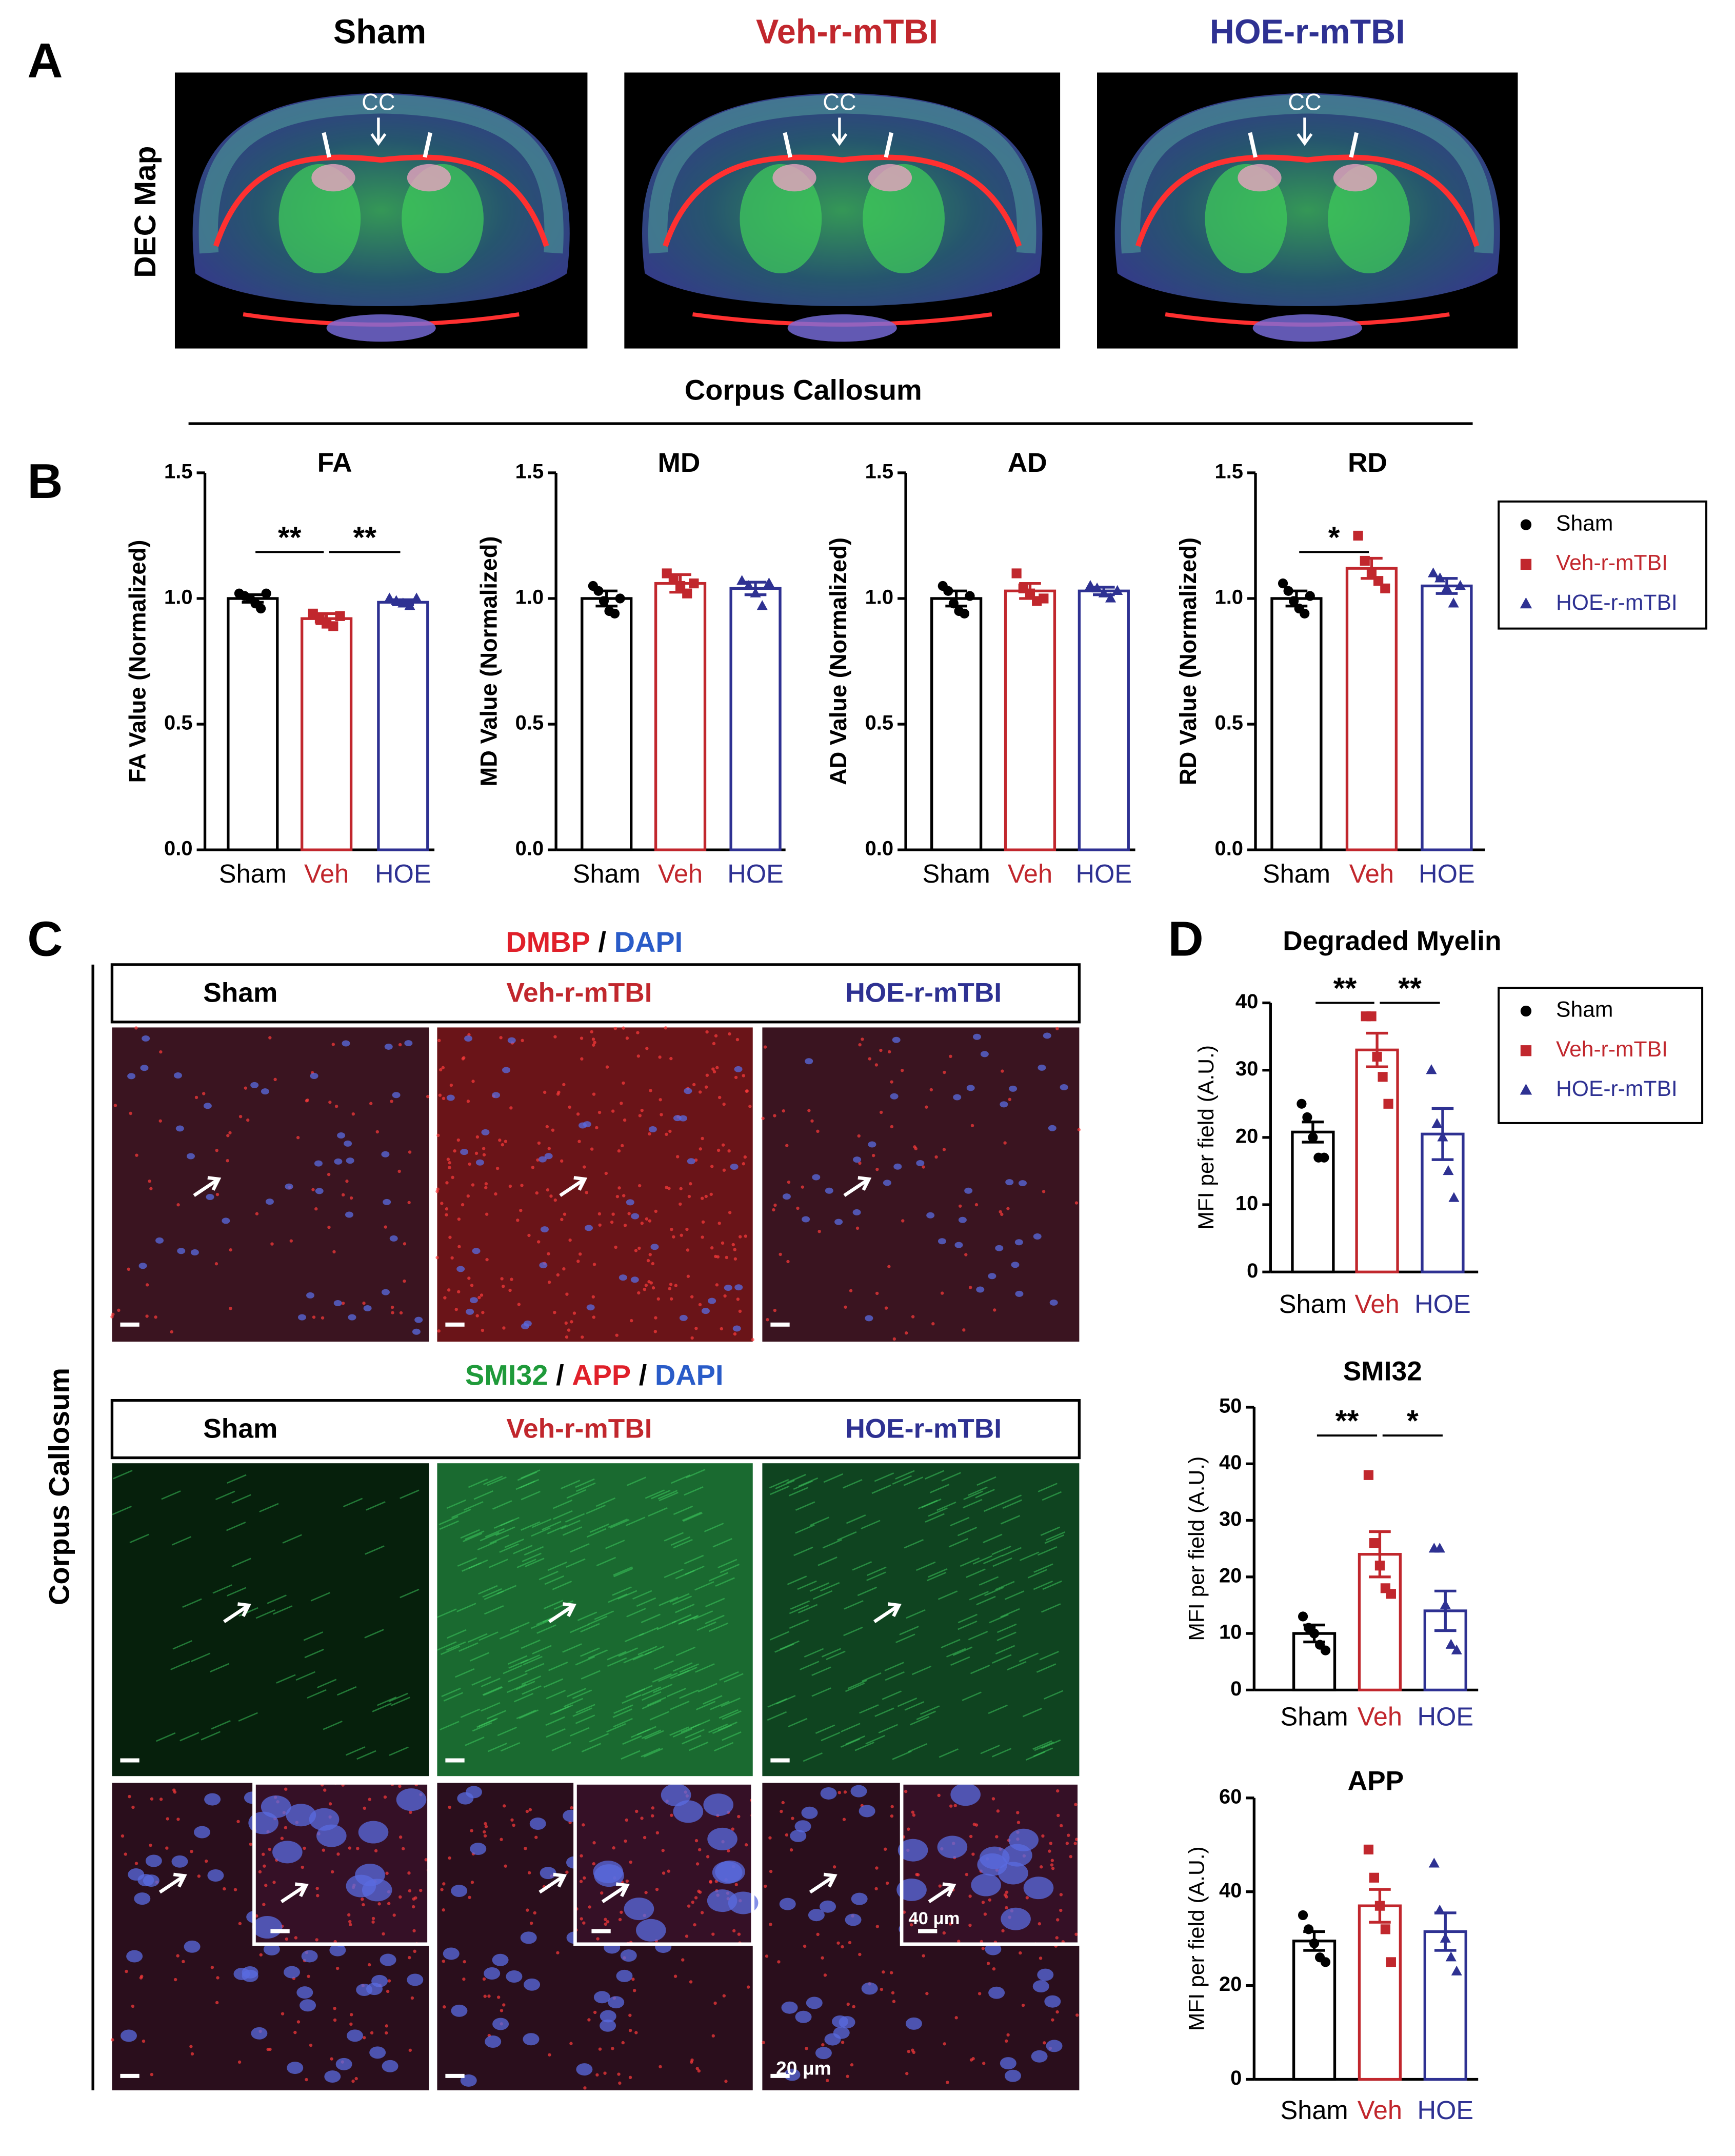 This screenshot has width=1735, height=2156. I want to click on scale-bar, so click(129, 2075).